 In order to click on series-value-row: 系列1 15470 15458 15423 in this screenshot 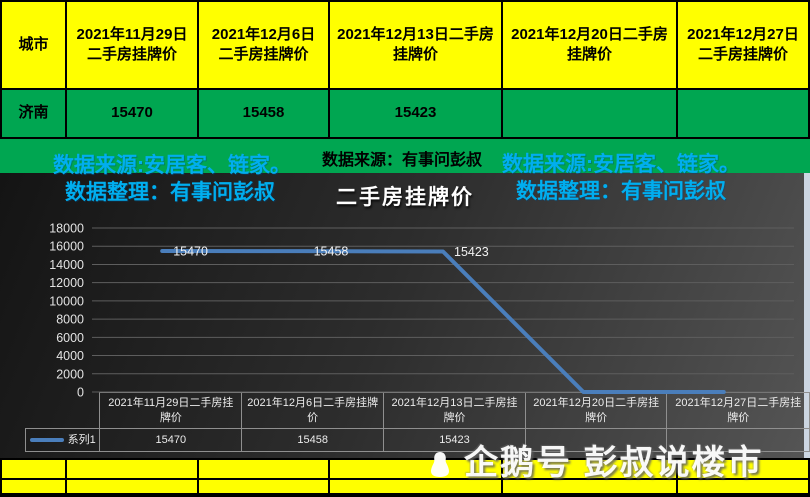, I will do `click(417, 440)`.